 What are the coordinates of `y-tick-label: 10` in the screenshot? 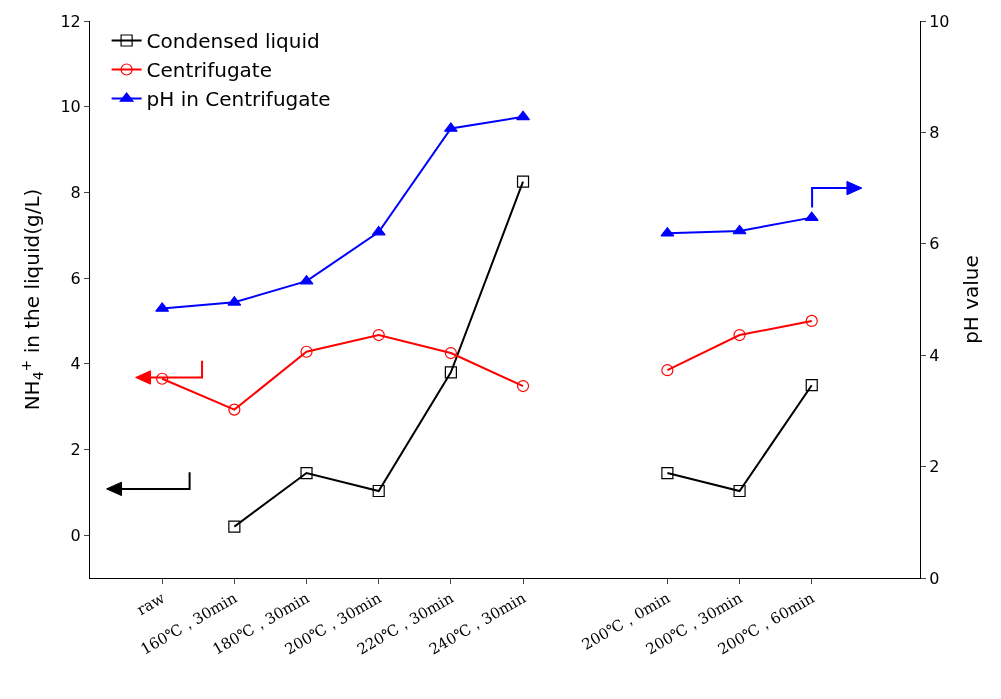 It's located at (70, 107).